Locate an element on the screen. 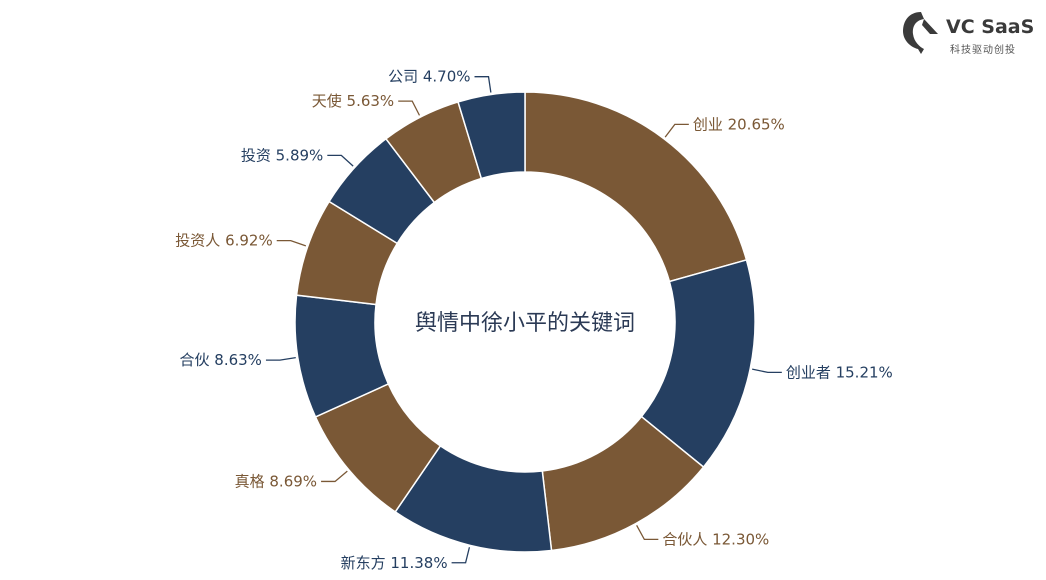 The height and width of the screenshot is (580, 1046). brand-logo: VC SaaS 科技驱动创投 is located at coordinates (970, 35).